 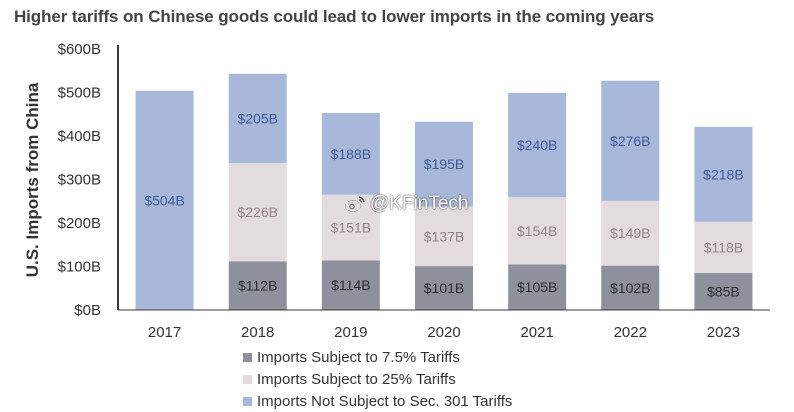 I want to click on watermark: @KFinTech, so click(x=406, y=204).